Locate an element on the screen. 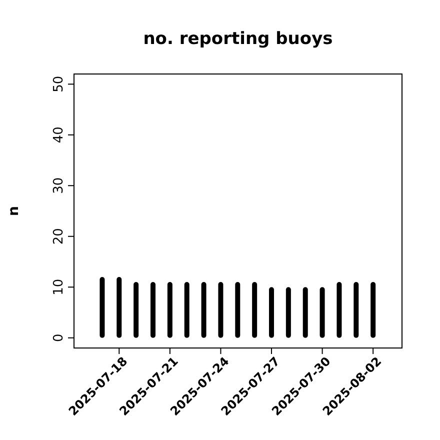  y-tick-label: 20 is located at coordinates (59, 236).